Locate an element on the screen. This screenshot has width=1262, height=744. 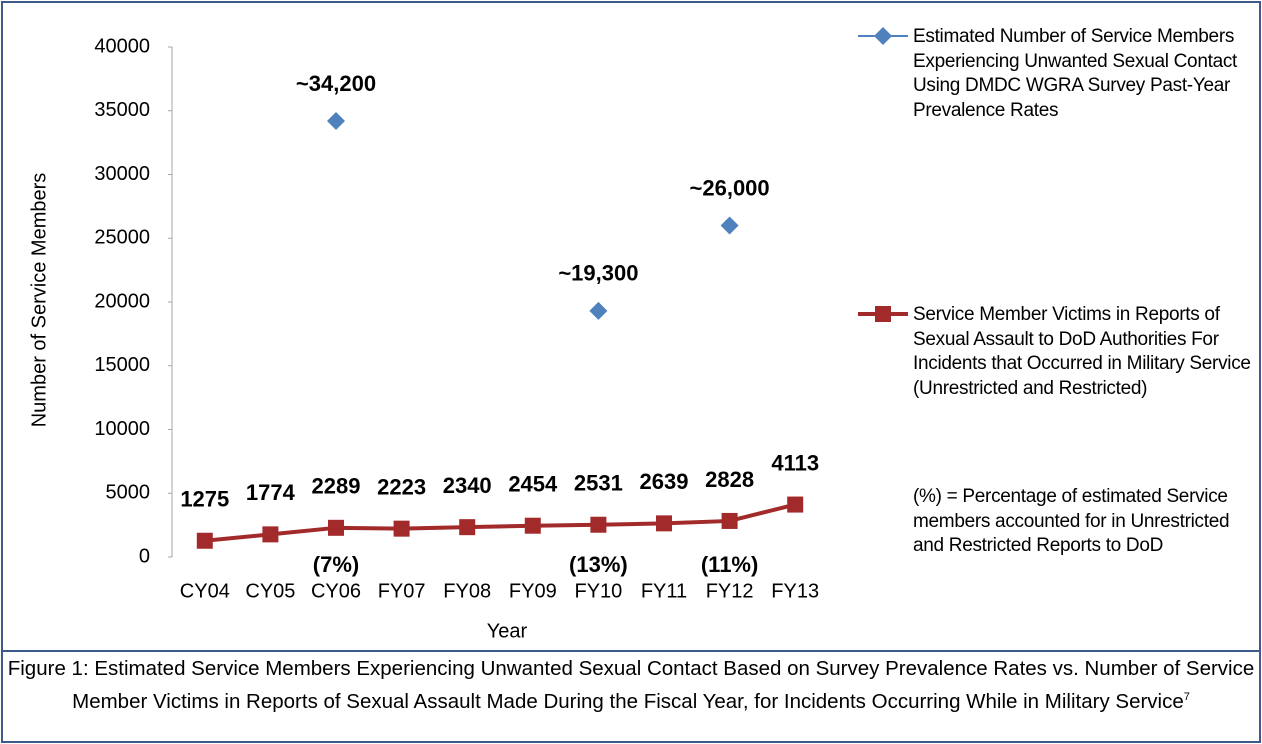
y-tick-label: 25000 is located at coordinates (122, 238).